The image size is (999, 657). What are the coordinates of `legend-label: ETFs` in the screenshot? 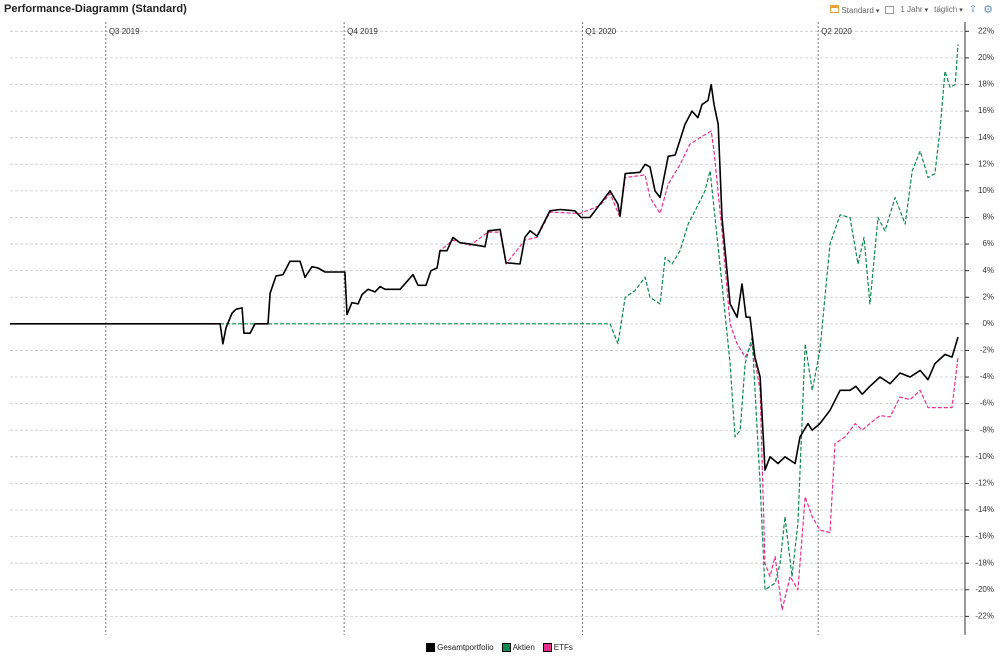 It's located at (563, 647).